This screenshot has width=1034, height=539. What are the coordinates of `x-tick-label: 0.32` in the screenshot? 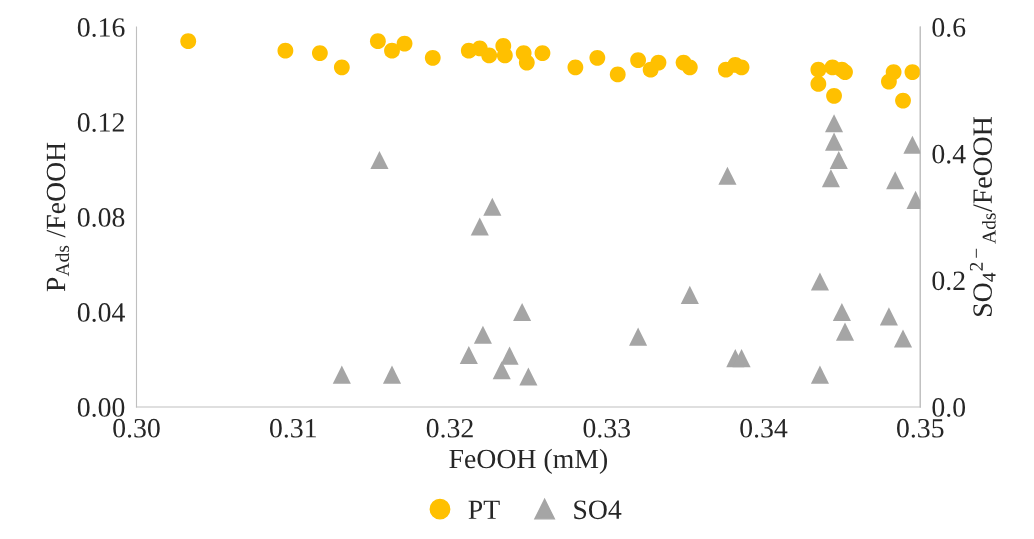 It's located at (449, 428).